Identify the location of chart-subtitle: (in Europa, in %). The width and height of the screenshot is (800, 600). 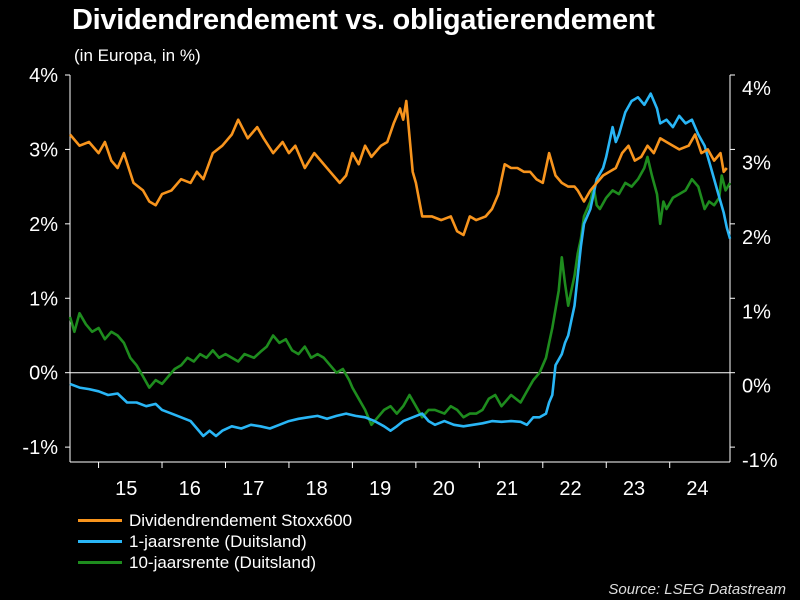
(137, 55).